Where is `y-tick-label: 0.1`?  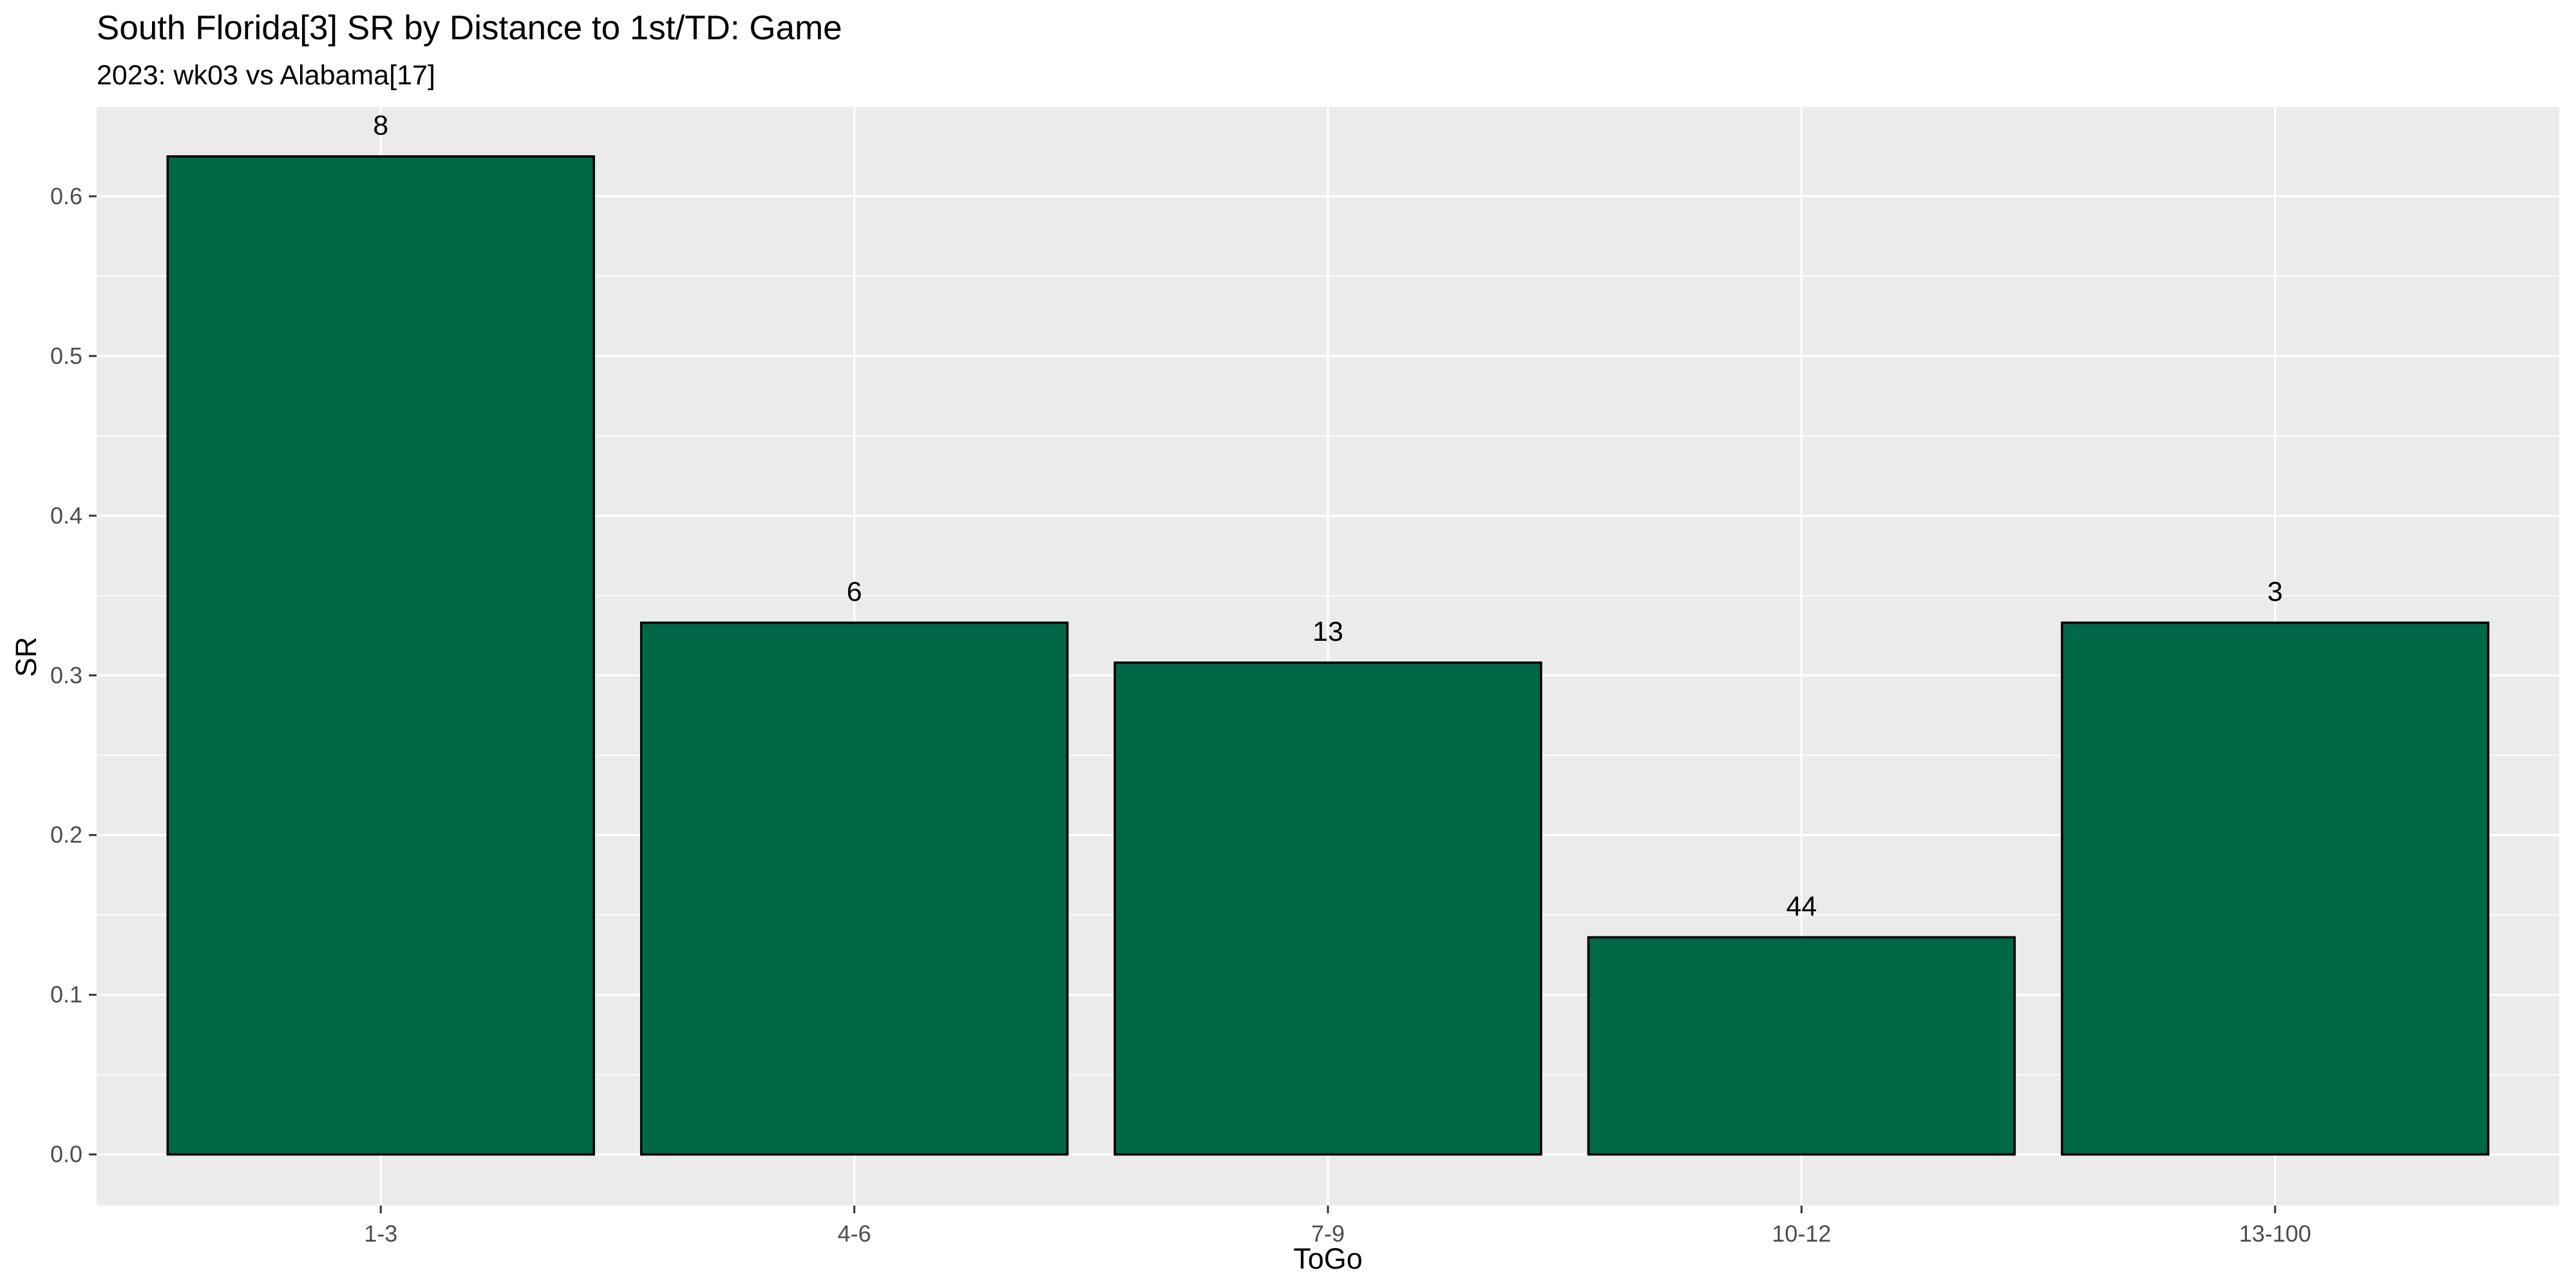 y-tick-label: 0.1 is located at coordinates (66, 995).